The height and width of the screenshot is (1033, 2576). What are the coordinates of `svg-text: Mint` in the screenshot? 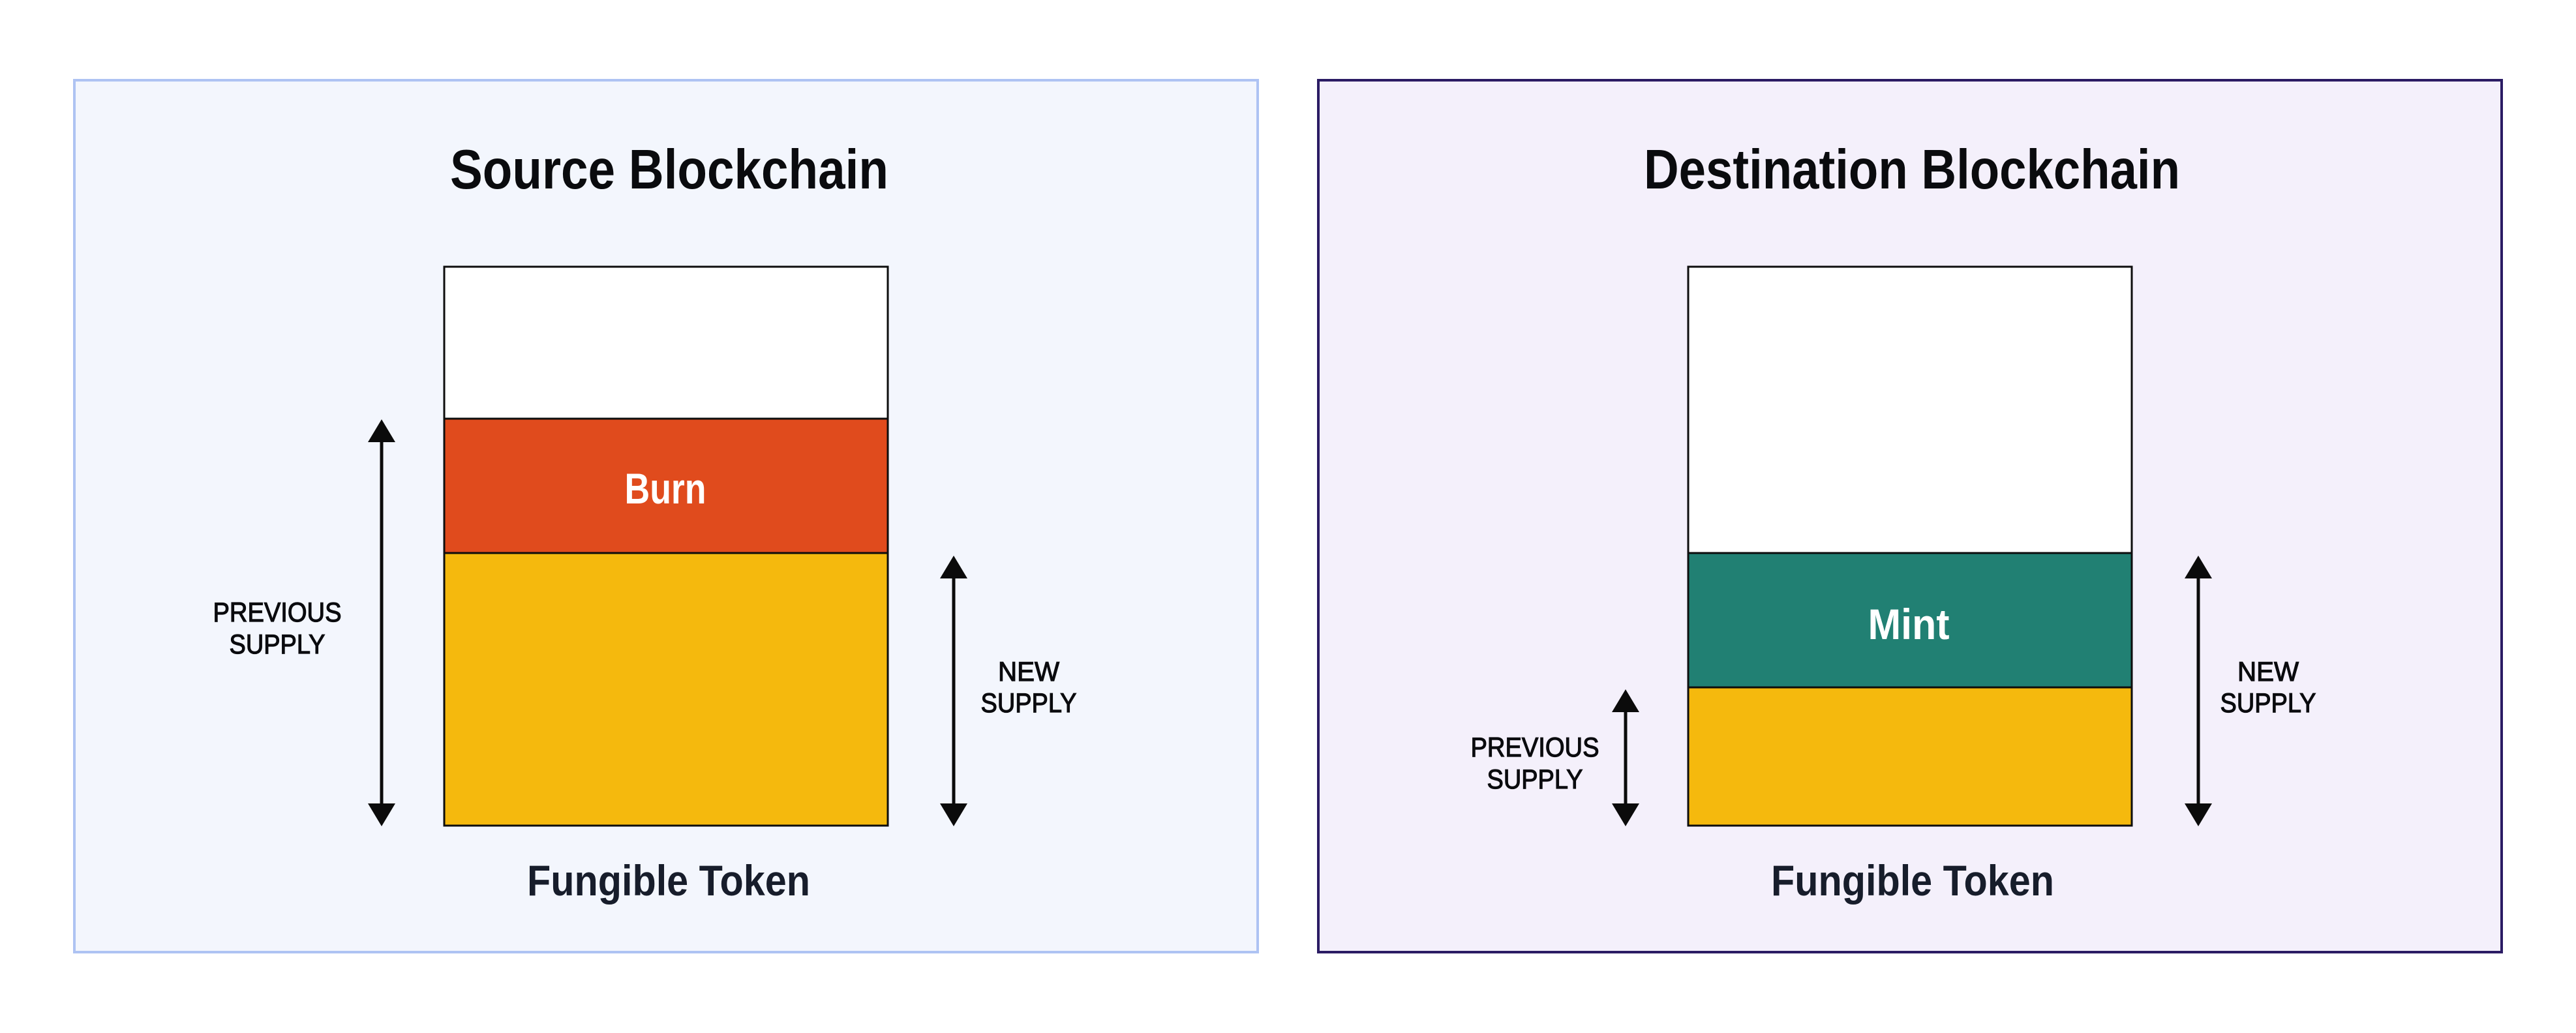 It's located at (1909, 624).